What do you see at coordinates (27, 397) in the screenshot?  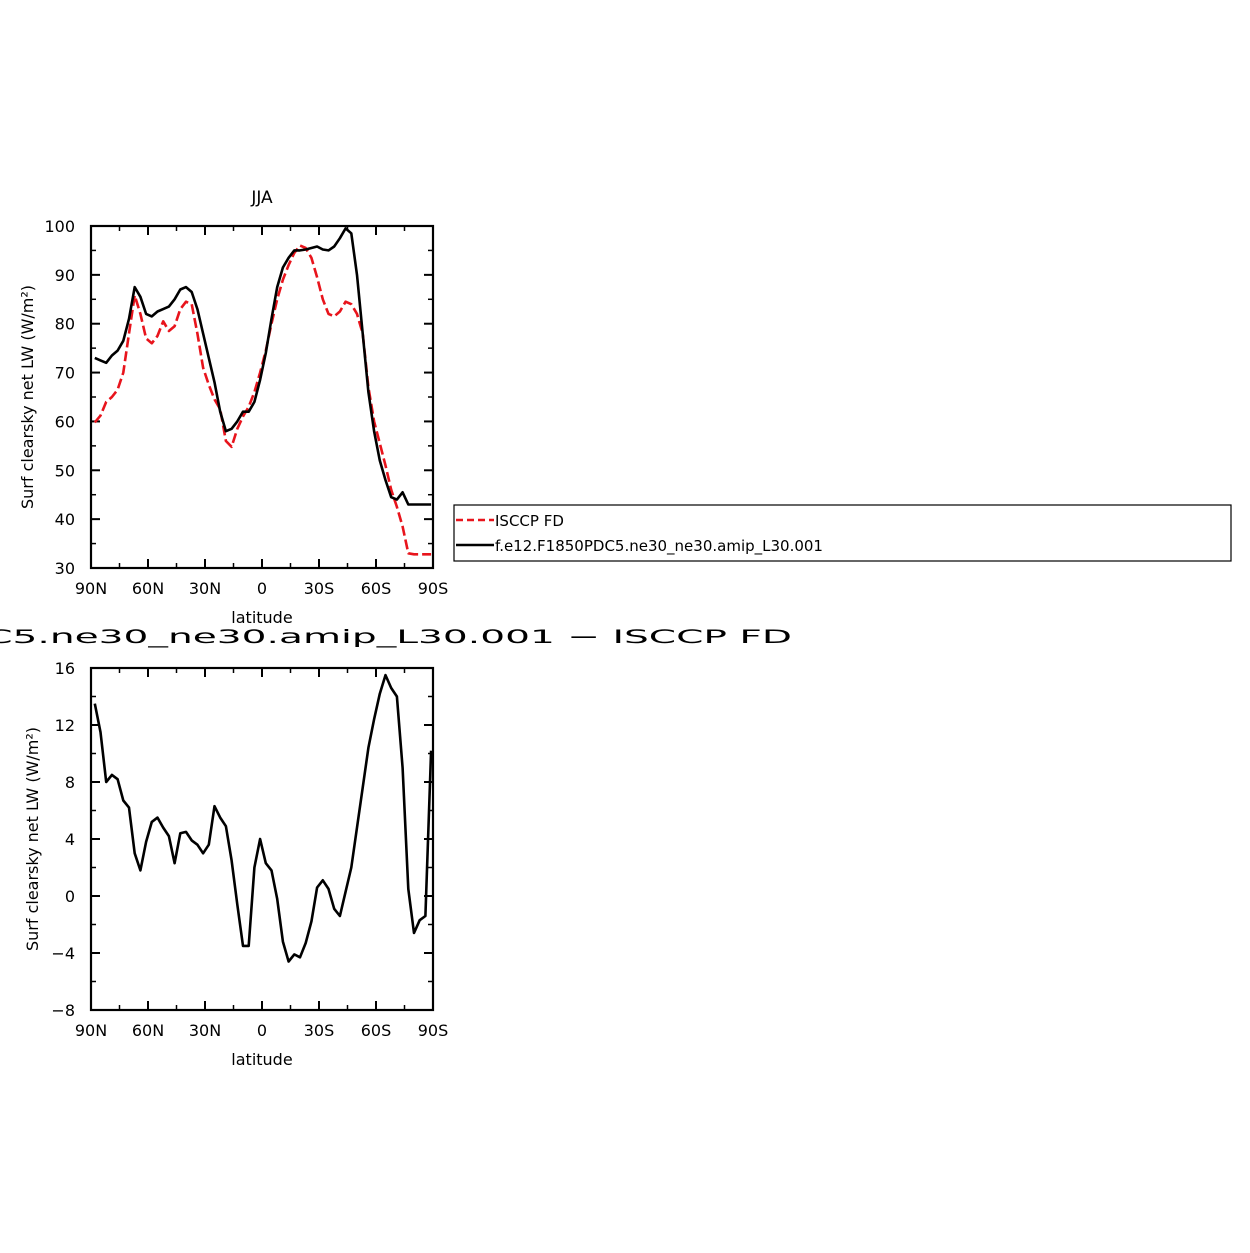 I see `top-panel-ylabel: Surf clearsky net LW (W/m²)` at bounding box center [27, 397].